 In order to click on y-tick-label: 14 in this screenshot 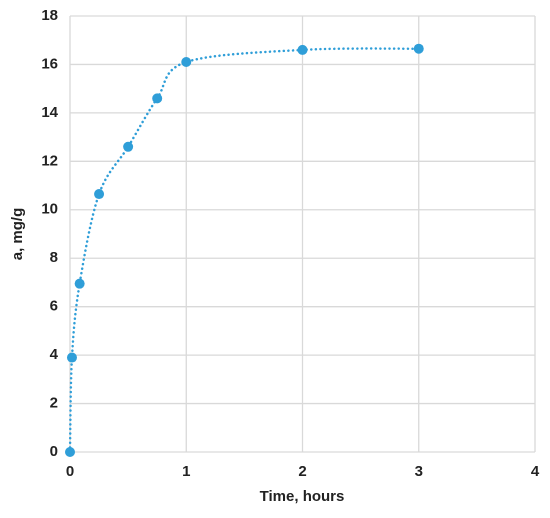, I will do `click(49, 112)`.